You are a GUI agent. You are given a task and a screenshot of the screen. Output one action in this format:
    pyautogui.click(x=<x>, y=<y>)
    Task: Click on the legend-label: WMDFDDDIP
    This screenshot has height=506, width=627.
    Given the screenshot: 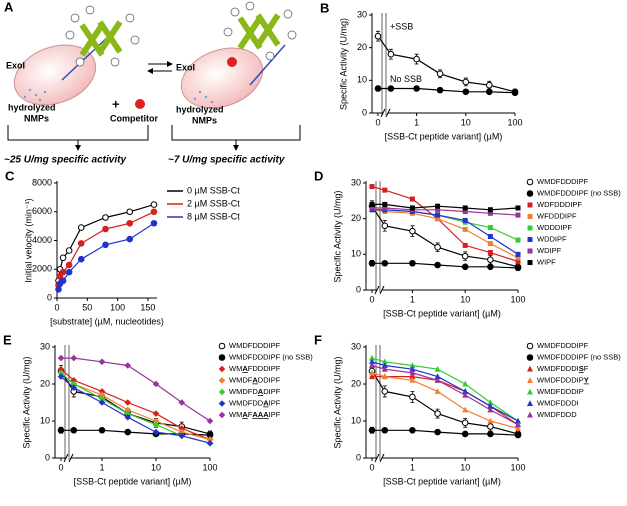 What is the action you would take?
    pyautogui.click(x=560, y=391)
    